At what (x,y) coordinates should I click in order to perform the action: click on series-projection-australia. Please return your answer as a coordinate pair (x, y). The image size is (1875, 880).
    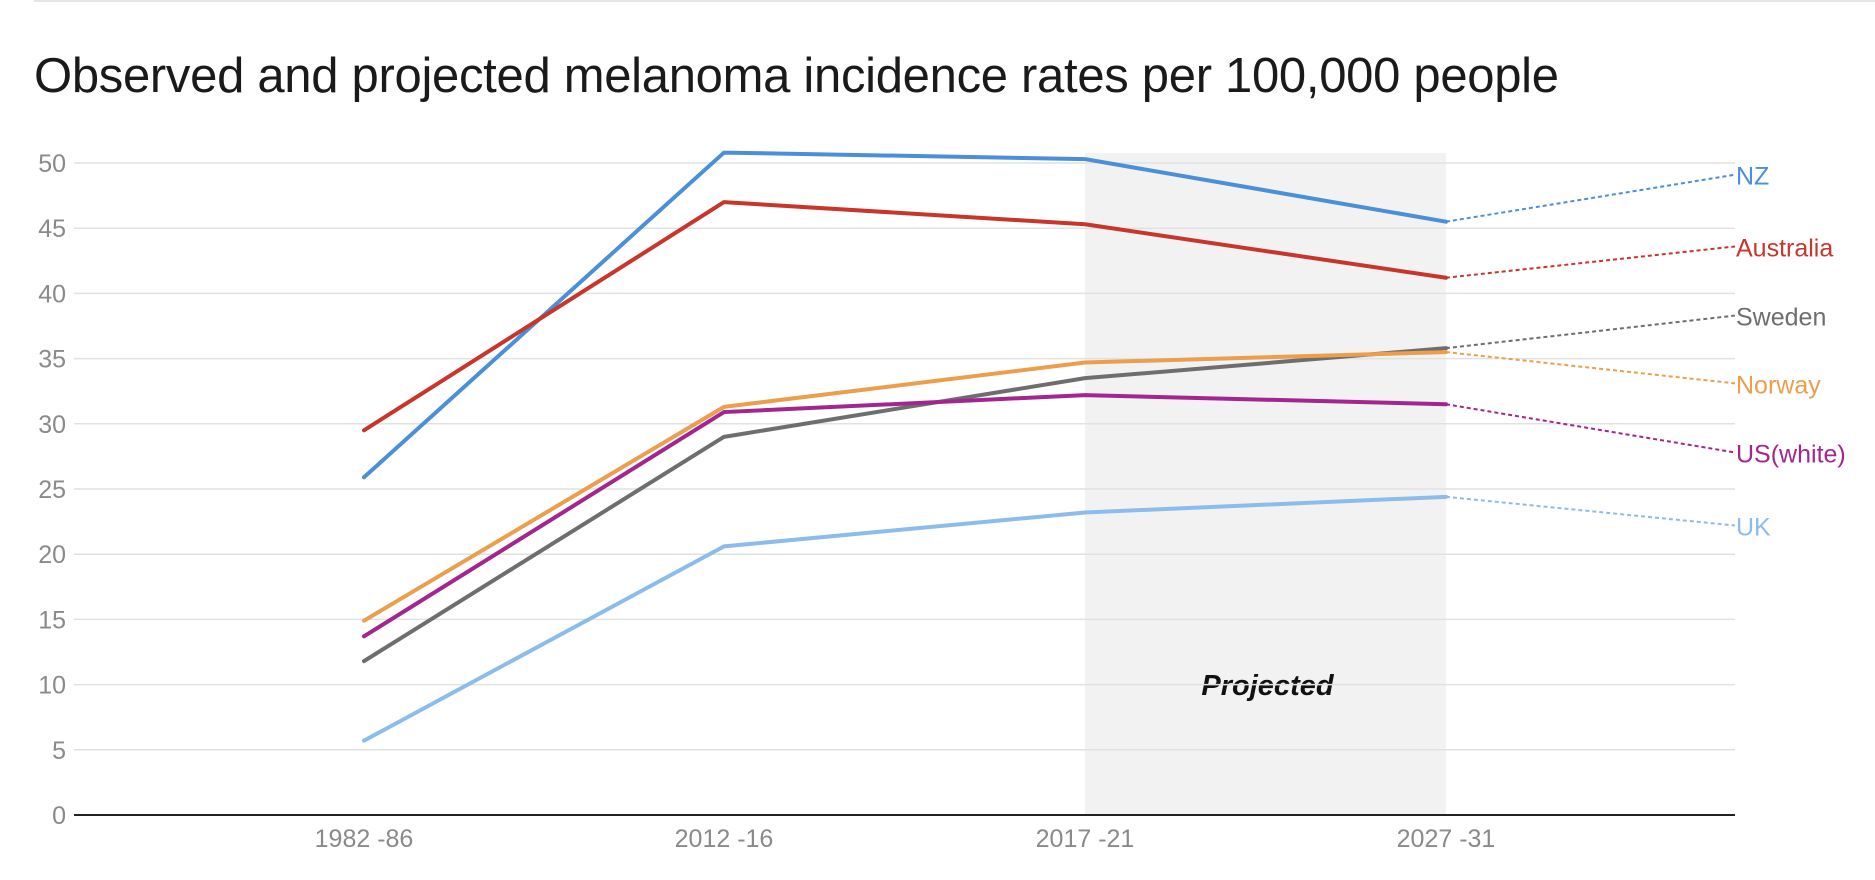
    Looking at the image, I should click on (1590, 262).